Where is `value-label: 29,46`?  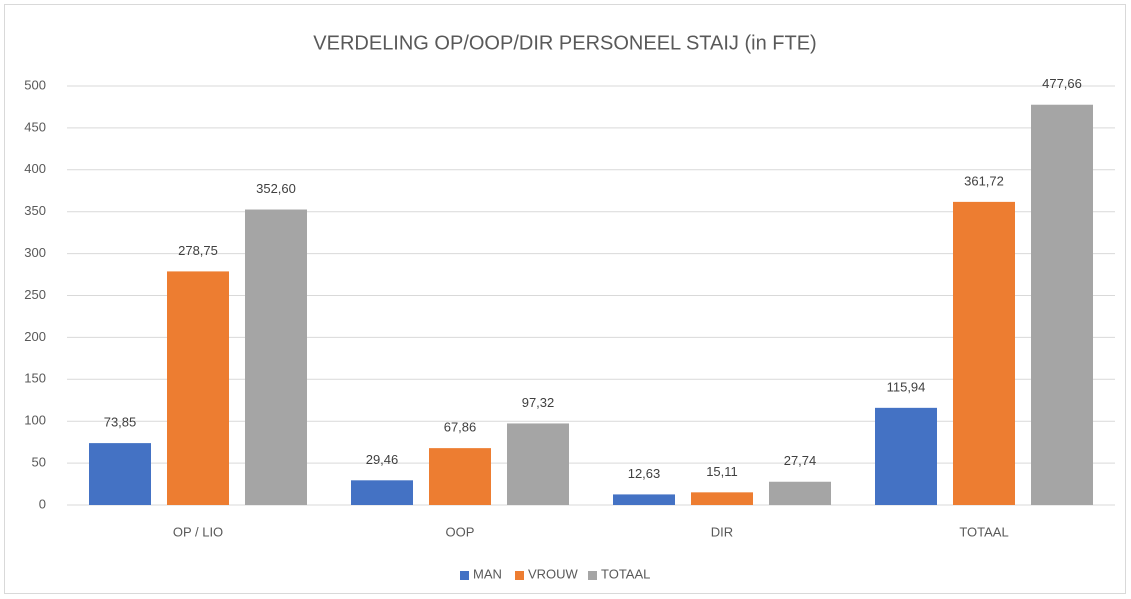 value-label: 29,46 is located at coordinates (382, 459).